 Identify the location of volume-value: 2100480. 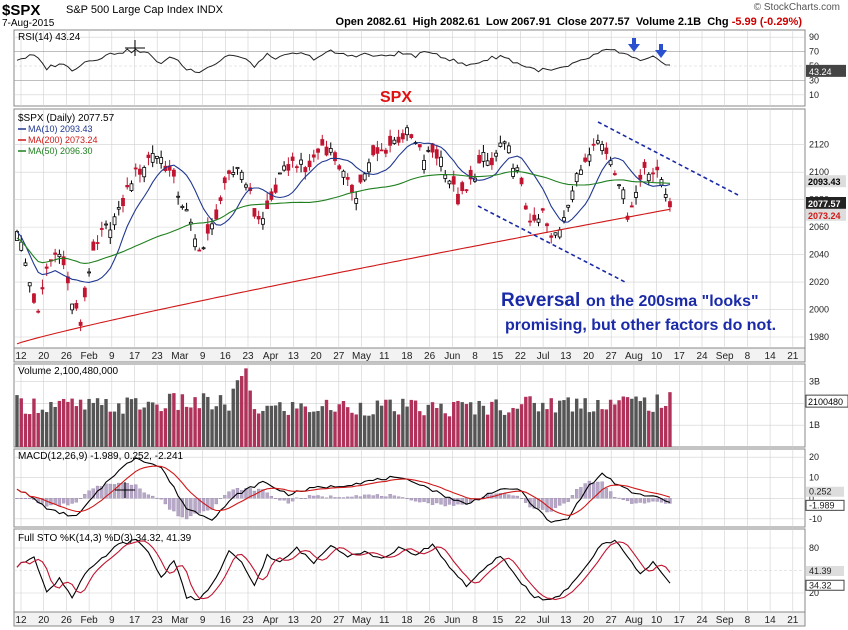
(825, 402).